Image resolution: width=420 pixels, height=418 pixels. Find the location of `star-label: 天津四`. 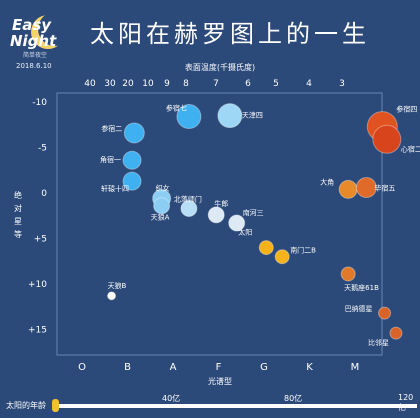

star-label: 天津四 is located at coordinates (252, 116).